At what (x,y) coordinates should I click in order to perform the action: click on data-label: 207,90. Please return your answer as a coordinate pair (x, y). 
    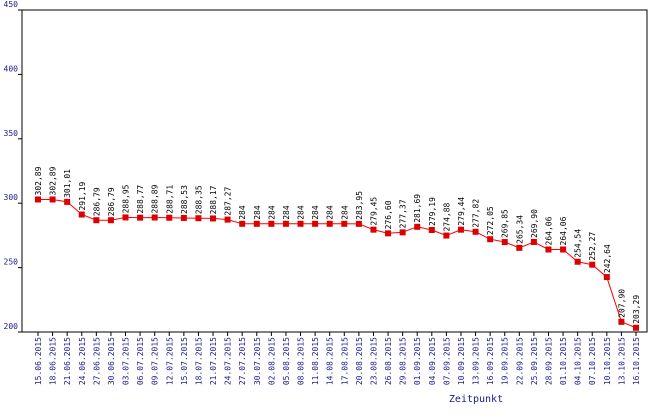
    Looking at the image, I should click on (621, 303).